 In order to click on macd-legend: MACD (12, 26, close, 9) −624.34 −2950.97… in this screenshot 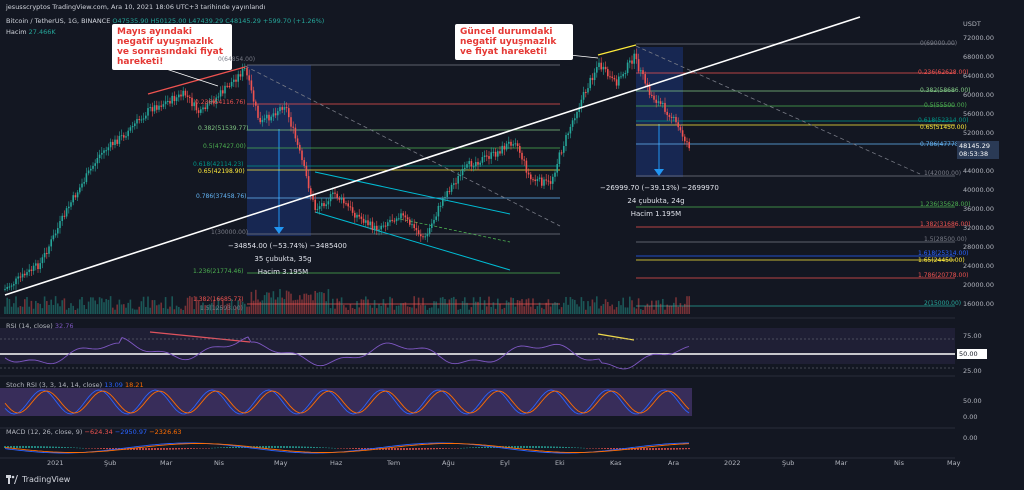, I will do `click(94, 432)`.